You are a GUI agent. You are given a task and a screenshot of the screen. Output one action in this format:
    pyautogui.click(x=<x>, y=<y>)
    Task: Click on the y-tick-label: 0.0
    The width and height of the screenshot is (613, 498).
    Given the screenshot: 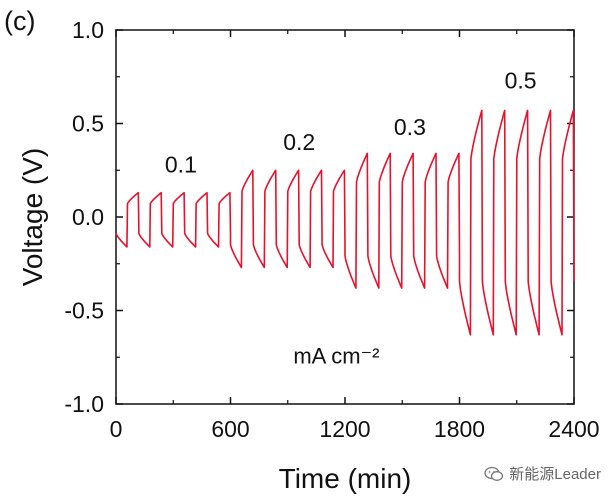 What is the action you would take?
    pyautogui.click(x=88, y=217)
    